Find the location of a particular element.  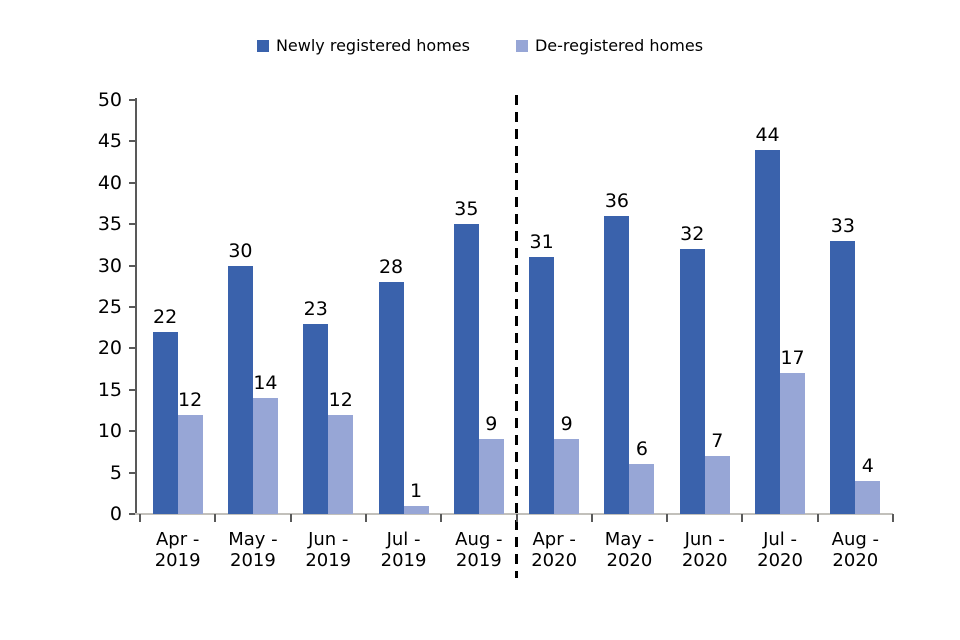

bar-wrap: 1 is located at coordinates (416, 497).